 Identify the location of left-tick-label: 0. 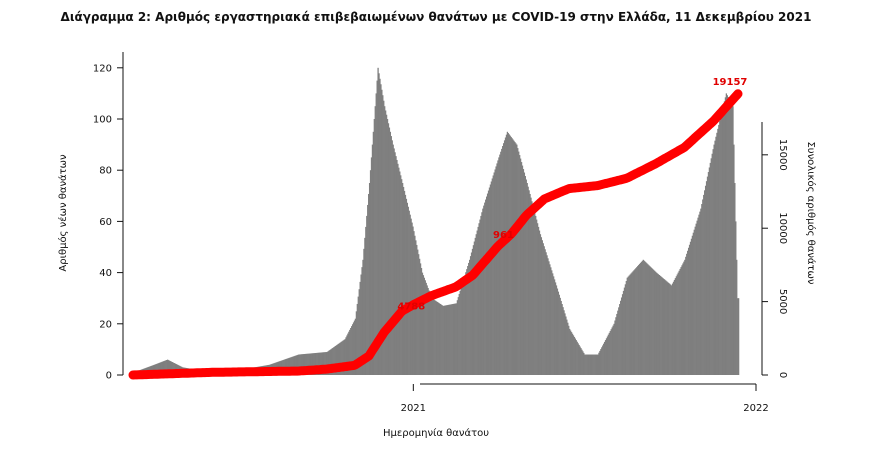
(109, 376).